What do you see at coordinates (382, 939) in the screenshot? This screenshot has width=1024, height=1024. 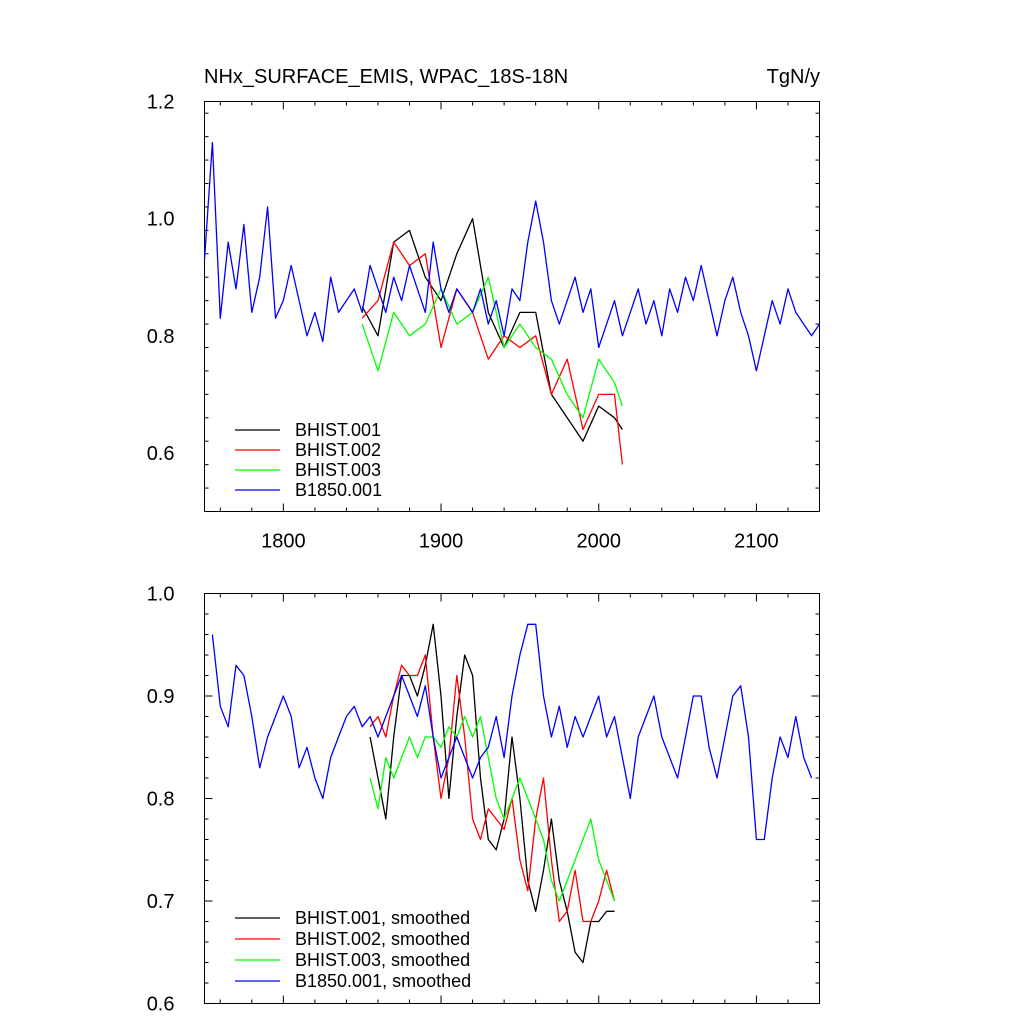 I see `bottom-legend-label: BHIST.002, smoothed` at bounding box center [382, 939].